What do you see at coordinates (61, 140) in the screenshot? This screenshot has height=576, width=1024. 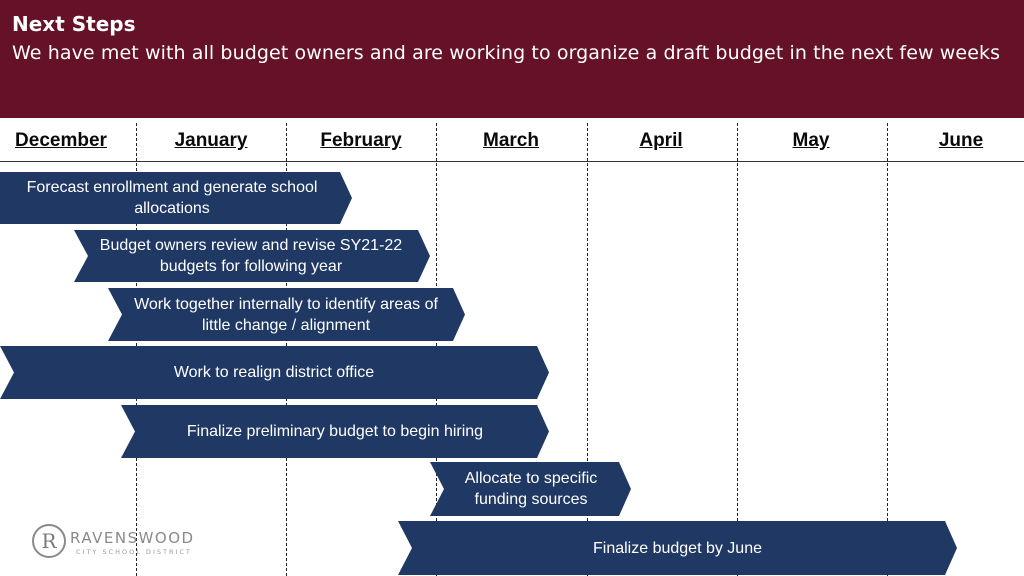 I see `month-label: December` at bounding box center [61, 140].